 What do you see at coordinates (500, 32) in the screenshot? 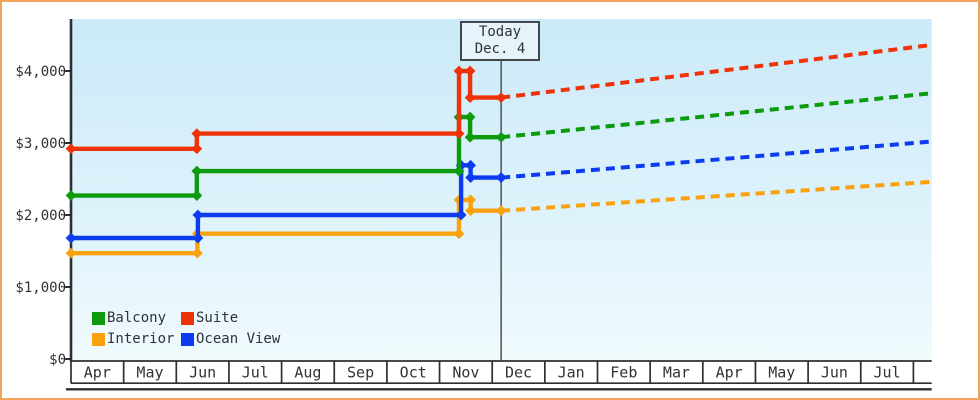
I see `today-label: Today` at bounding box center [500, 32].